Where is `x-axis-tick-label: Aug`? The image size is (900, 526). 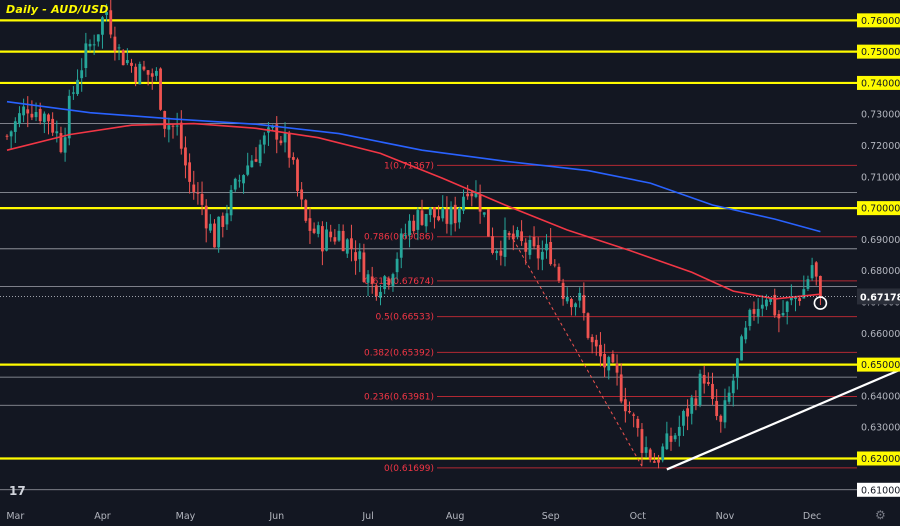 x-axis-tick-label: Aug is located at coordinates (455, 516).